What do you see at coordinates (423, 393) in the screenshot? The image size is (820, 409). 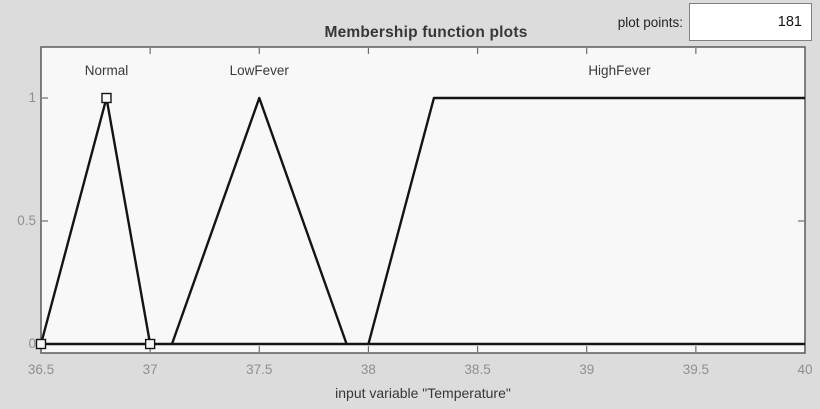 I see `x-axis-label: input variable "Temperature"` at bounding box center [423, 393].